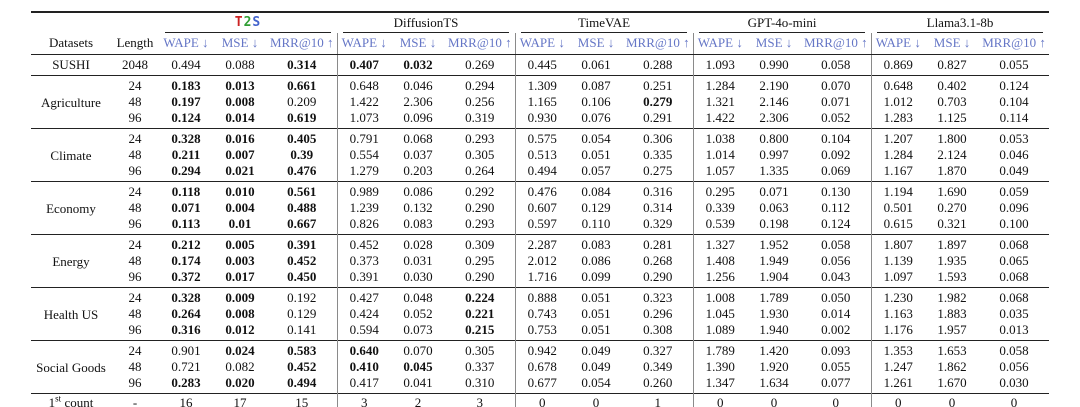 The height and width of the screenshot is (407, 1080). Describe the element at coordinates (596, 382) in the screenshot. I see `metric-value: 0.054` at that location.